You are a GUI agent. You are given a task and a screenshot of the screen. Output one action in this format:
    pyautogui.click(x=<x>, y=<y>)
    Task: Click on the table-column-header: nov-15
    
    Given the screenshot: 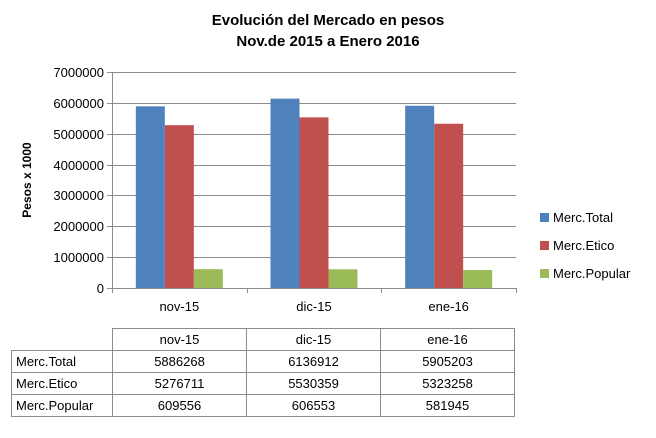 What is the action you would take?
    pyautogui.click(x=179, y=339)
    